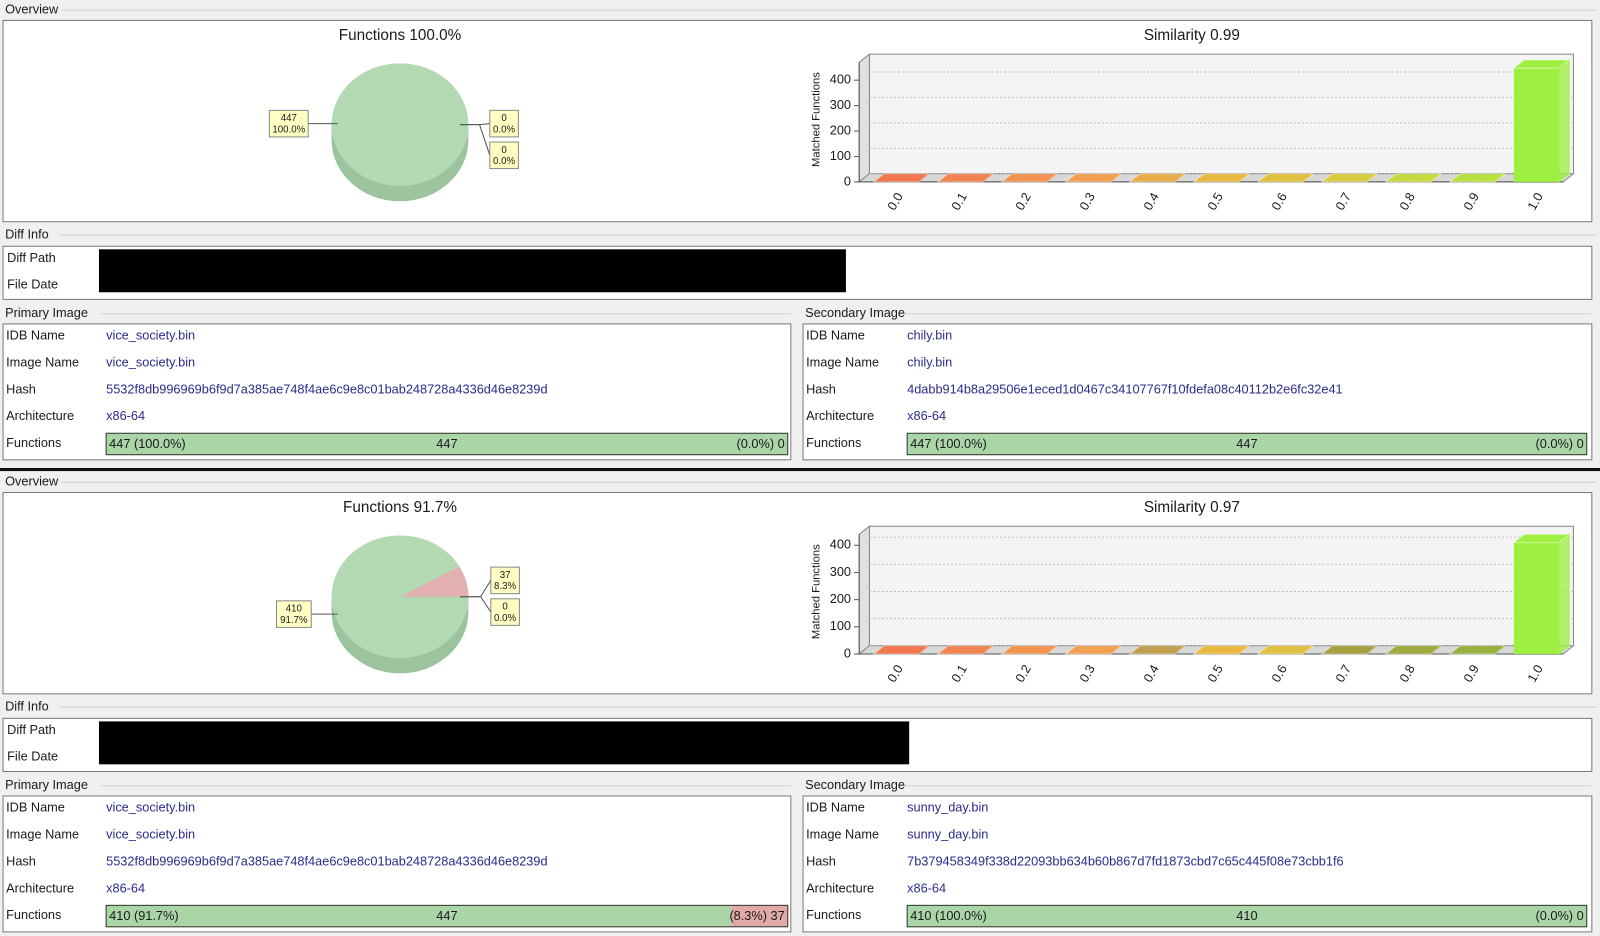  Describe the element at coordinates (1564, 120) in the screenshot. I see `bar-side` at that location.